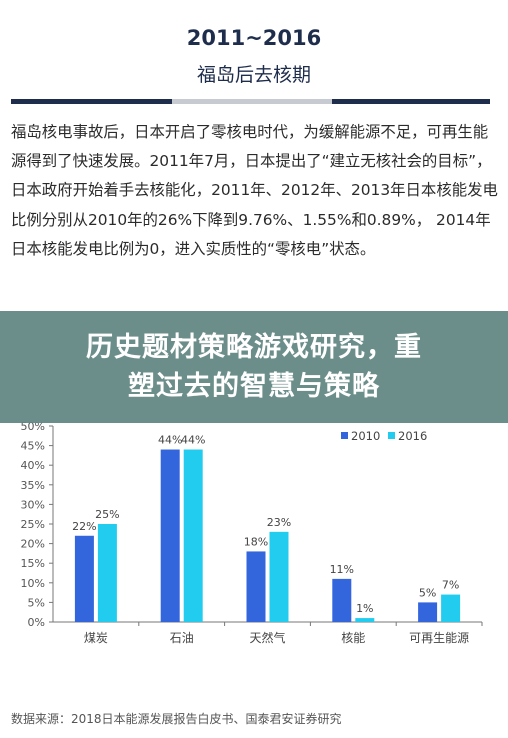  Describe the element at coordinates (193, 440) in the screenshot. I see `data-label-2016: 44%` at that location.